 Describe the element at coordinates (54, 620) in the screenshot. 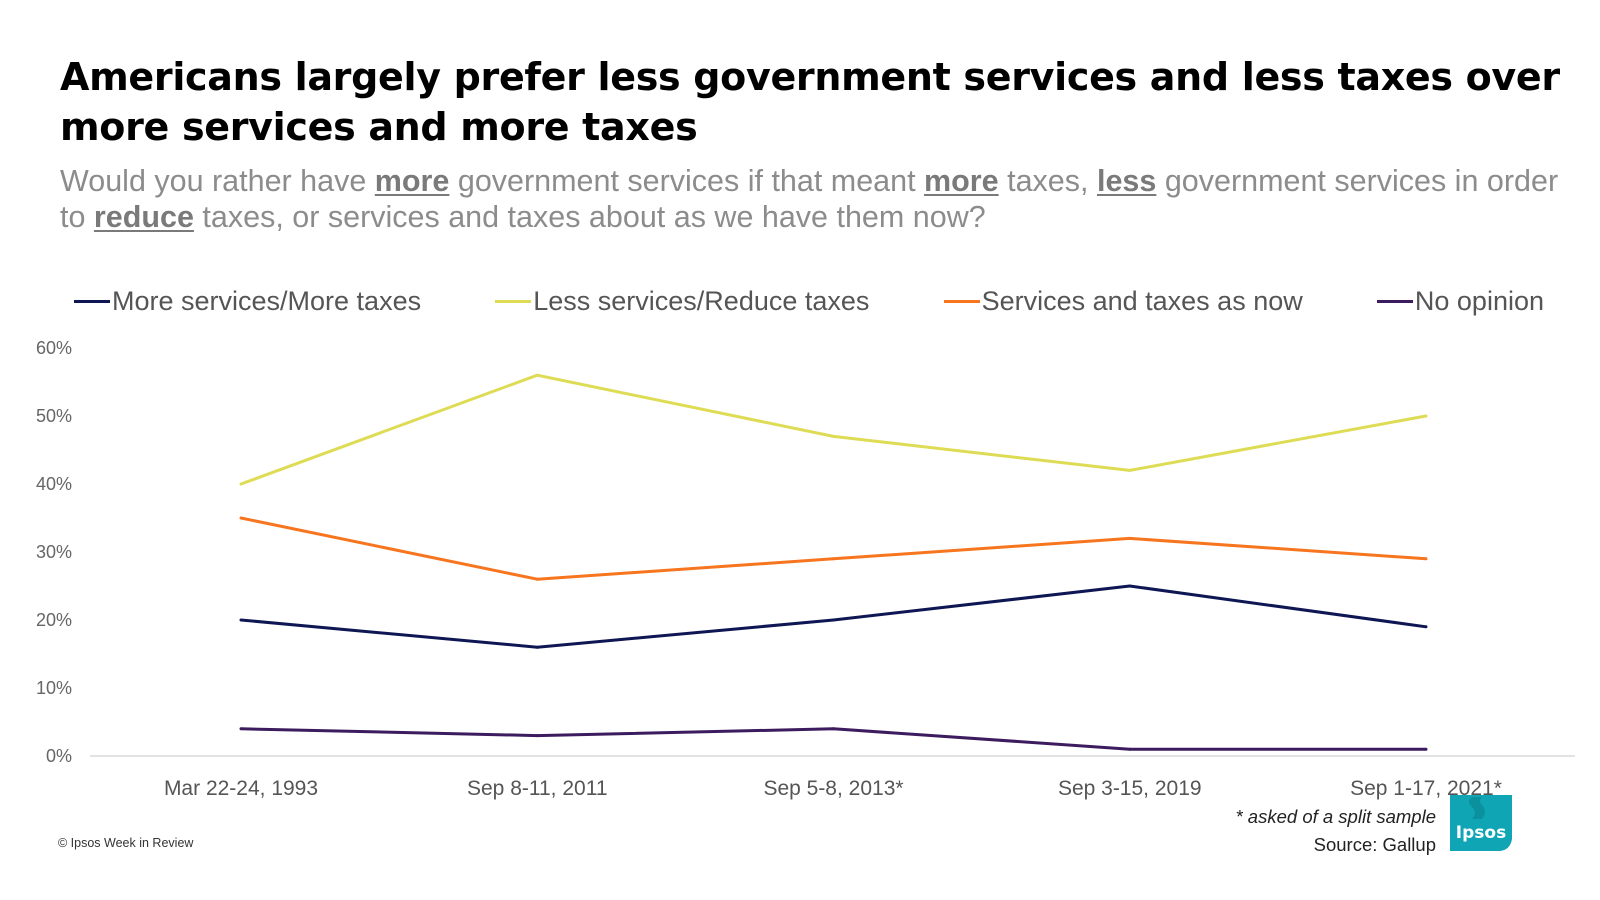

I see `y-tick-label: 20%` at that location.